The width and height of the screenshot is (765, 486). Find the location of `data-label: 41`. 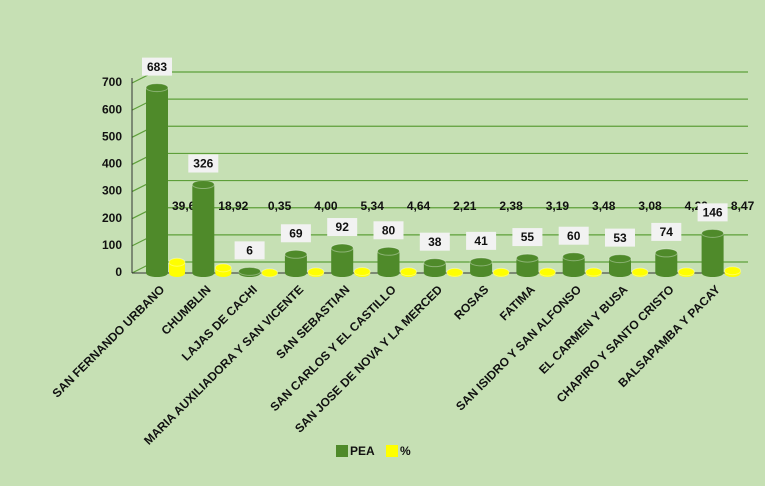

data-label: 41 is located at coordinates (481, 241).